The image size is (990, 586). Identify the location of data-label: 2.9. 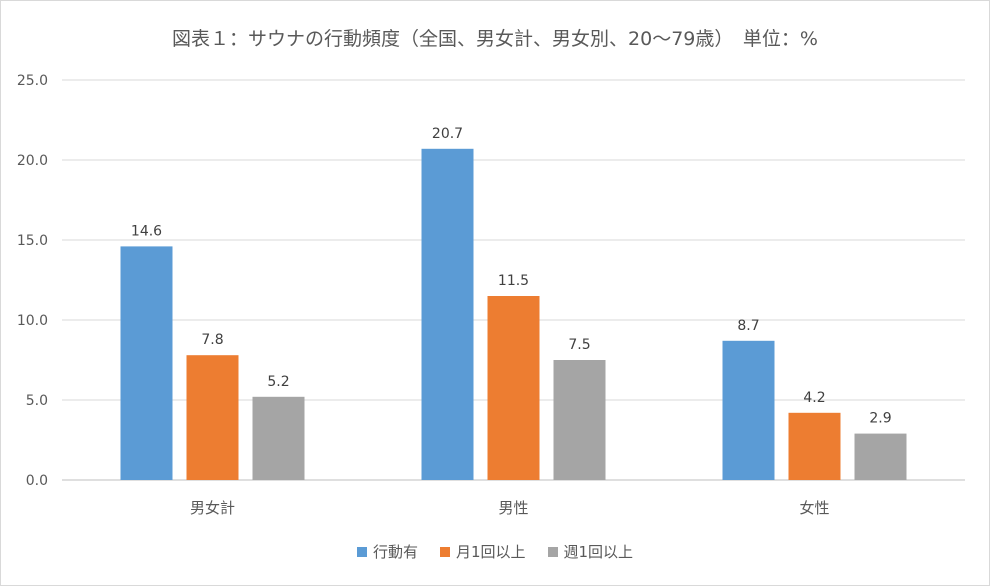
(880, 419).